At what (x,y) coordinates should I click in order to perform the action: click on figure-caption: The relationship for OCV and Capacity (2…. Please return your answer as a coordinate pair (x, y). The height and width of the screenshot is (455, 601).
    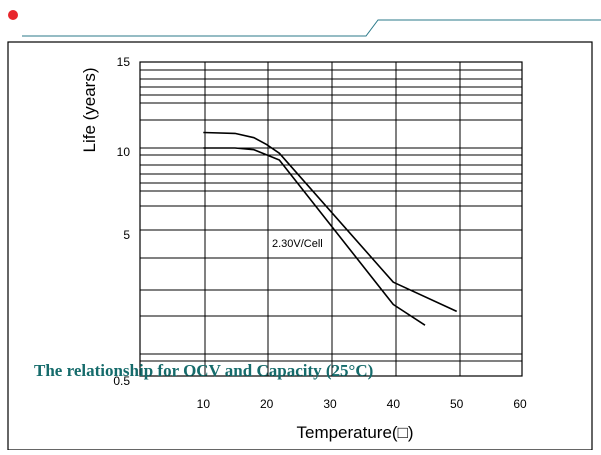
    Looking at the image, I should click on (203, 370).